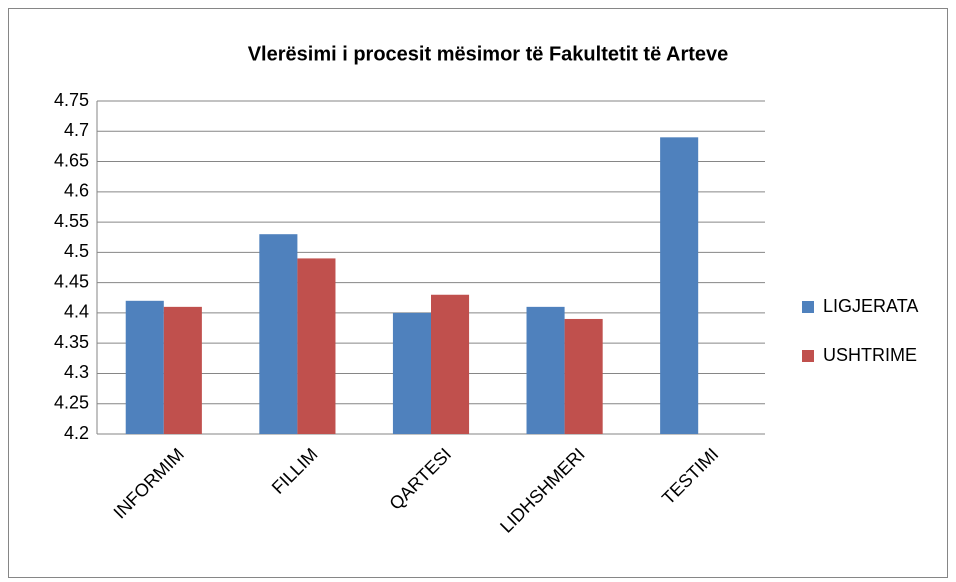  What do you see at coordinates (870, 306) in the screenshot?
I see `legend-label: LIGJERATA` at bounding box center [870, 306].